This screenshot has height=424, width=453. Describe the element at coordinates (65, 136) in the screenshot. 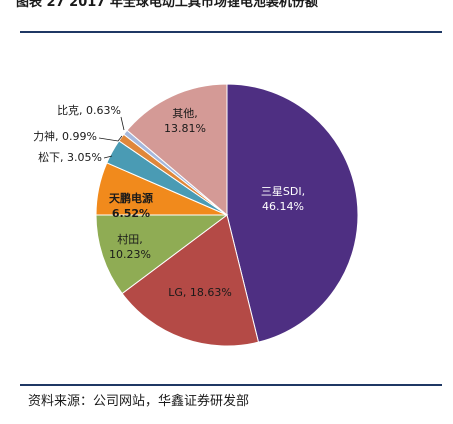

I see `slice-label-5: 力神, 0.99%` at that location.